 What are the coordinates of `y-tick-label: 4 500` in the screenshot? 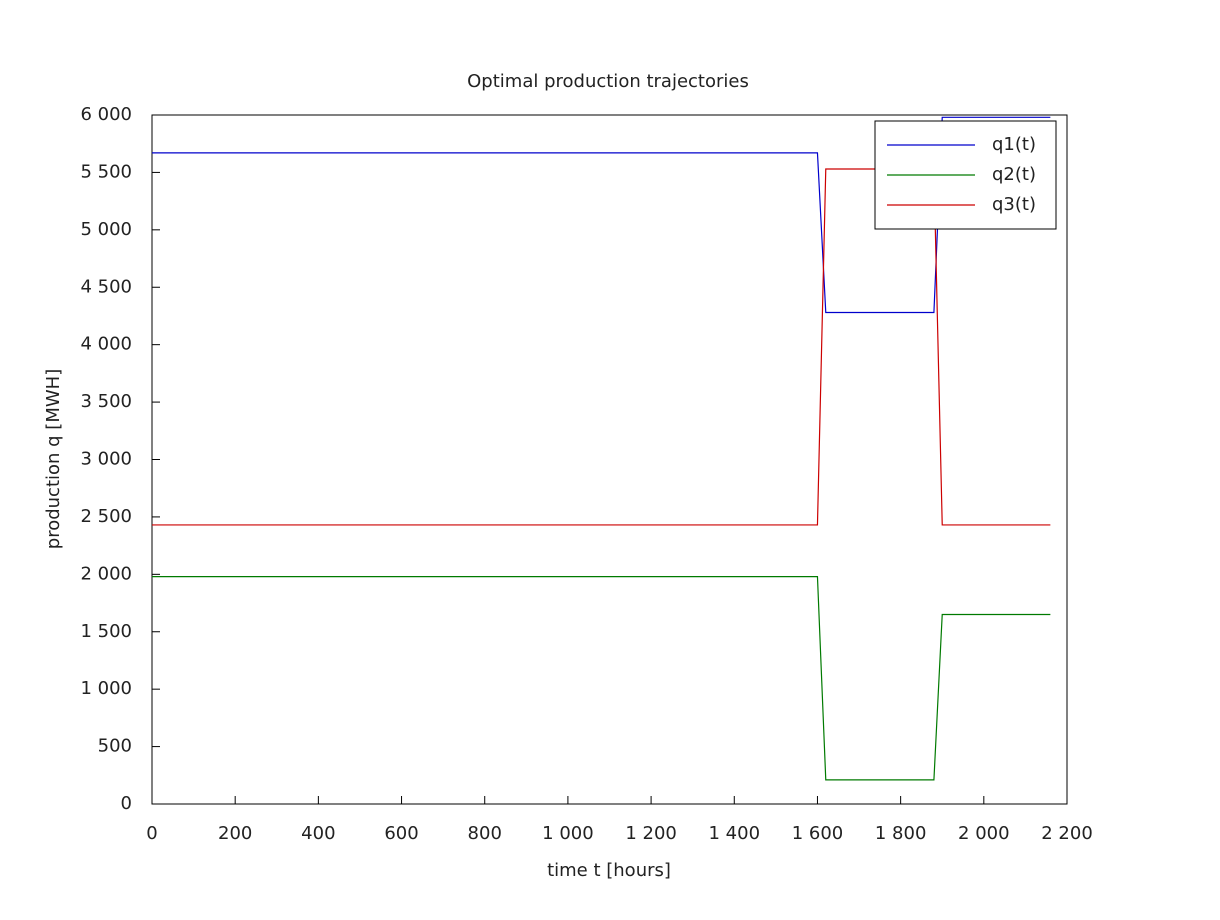 It's located at (106, 286).